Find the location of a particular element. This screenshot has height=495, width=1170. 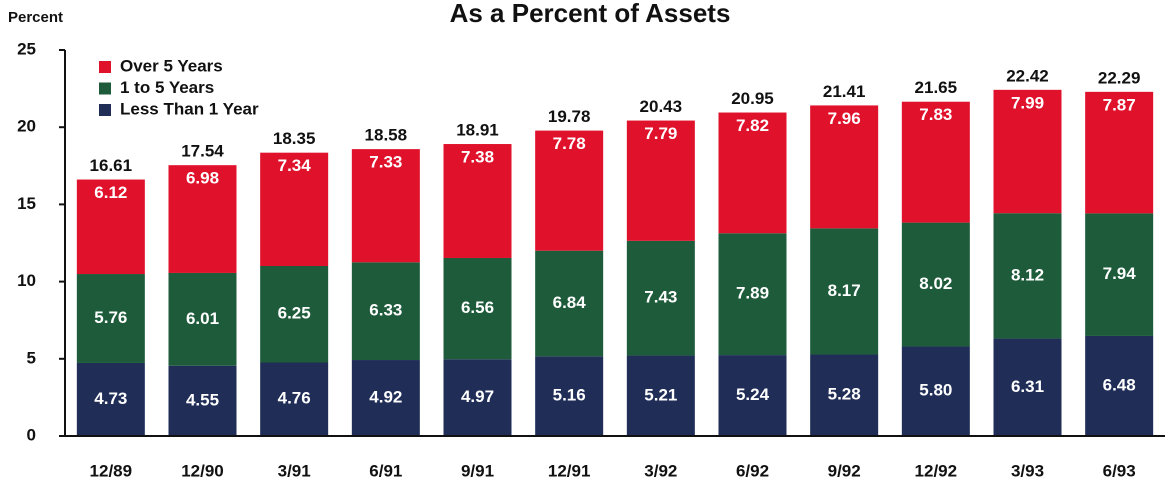

data-label: 6.33 is located at coordinates (385, 310).